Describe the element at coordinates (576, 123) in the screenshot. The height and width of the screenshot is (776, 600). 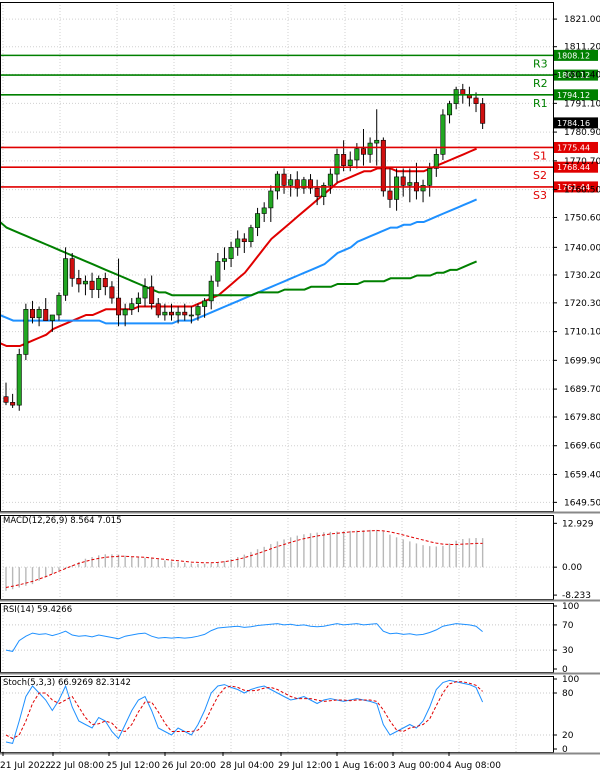
I see `current-price-box` at that location.